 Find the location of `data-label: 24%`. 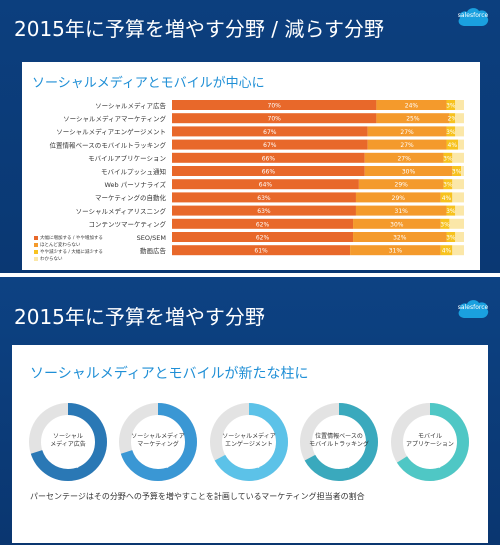

data-label: 24% is located at coordinates (412, 106).